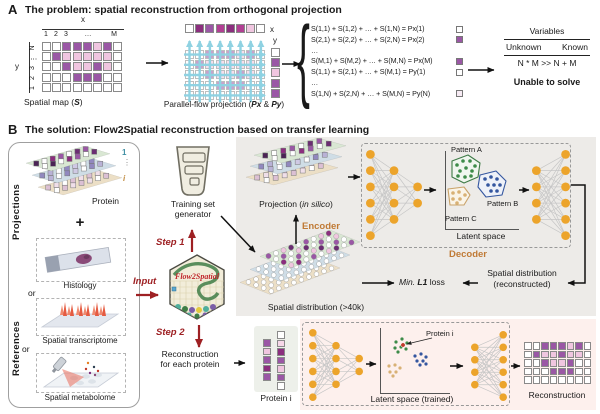  I want to click on variables-known: Known, so click(575, 47).